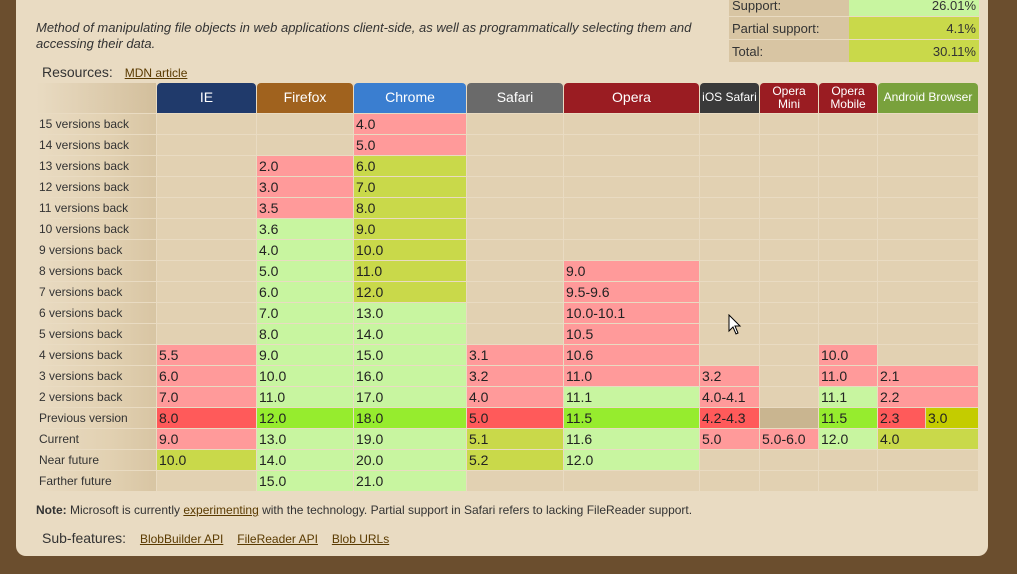  Describe the element at coordinates (515, 460) in the screenshot. I see `version-cell: 5.2` at that location.